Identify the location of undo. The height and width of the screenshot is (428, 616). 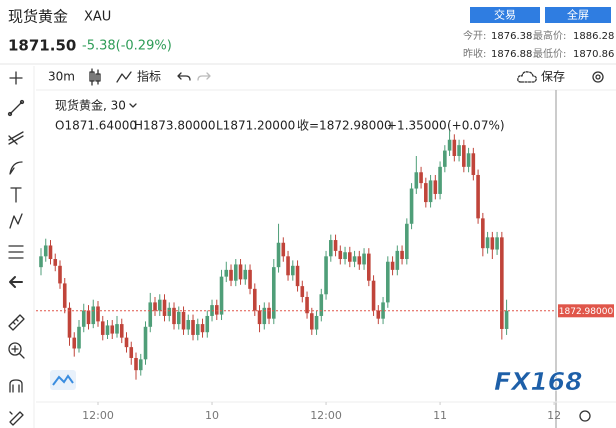
(184, 76).